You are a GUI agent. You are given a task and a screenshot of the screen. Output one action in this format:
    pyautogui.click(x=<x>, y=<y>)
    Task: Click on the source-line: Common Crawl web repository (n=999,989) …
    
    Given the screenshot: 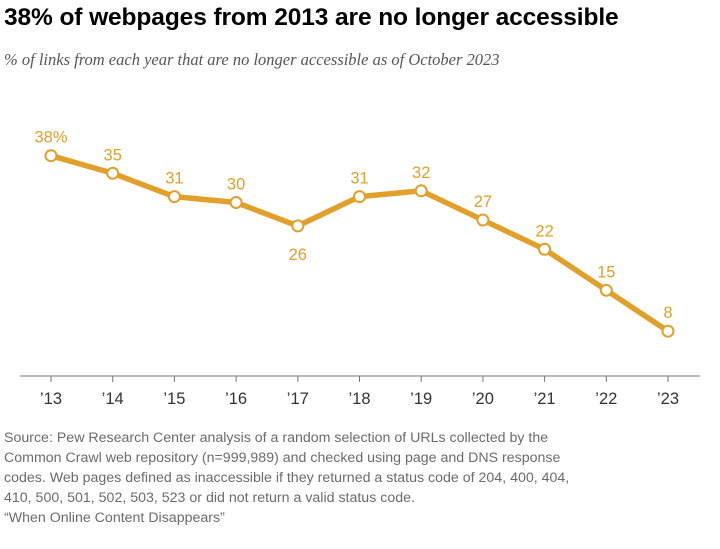 What is the action you would take?
    pyautogui.click(x=282, y=458)
    